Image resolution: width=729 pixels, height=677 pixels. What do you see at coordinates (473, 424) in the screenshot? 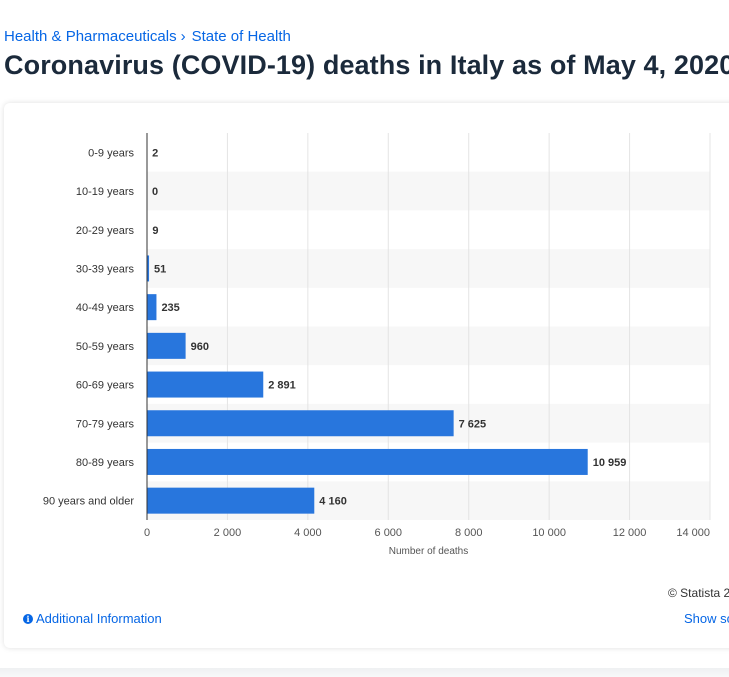
I see `value-label: 7 625` at bounding box center [473, 424].